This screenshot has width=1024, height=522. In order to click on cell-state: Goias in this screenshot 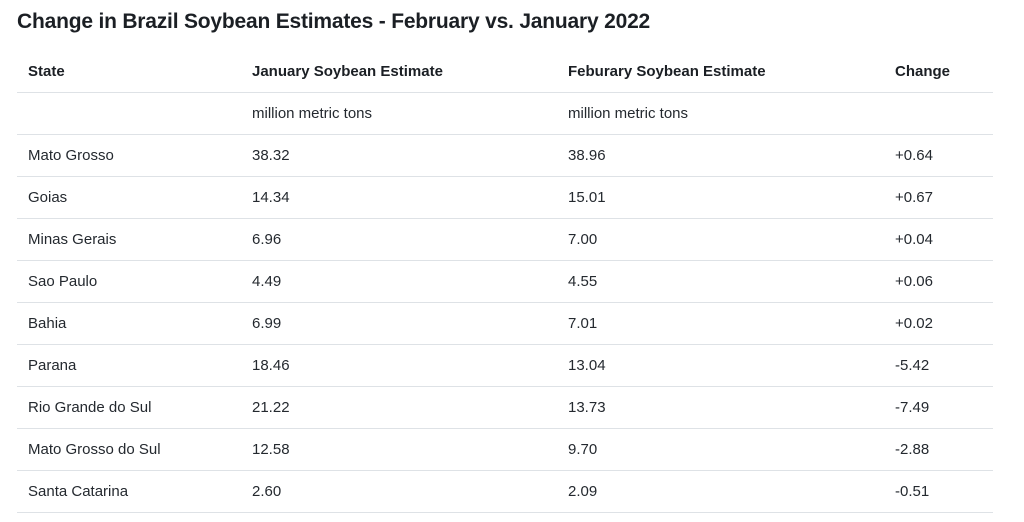, I will do `click(129, 197)`.